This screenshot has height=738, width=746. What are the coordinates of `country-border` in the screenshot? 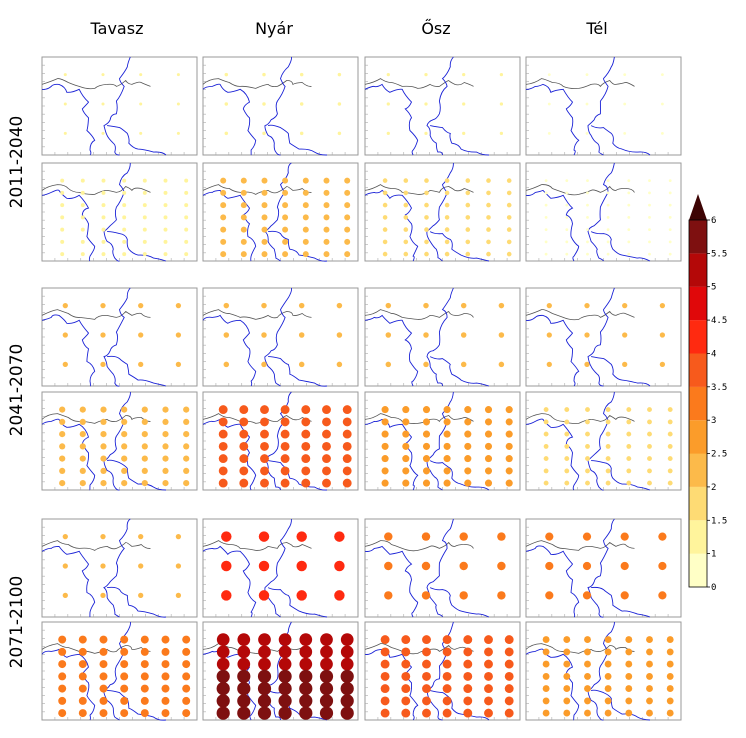 It's located at (580, 190).